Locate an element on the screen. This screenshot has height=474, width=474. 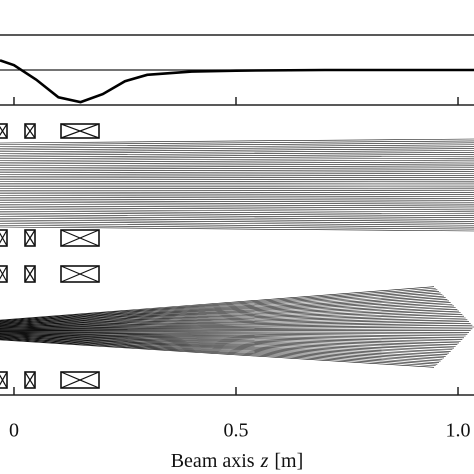
x-axis-unit: [m] is located at coordinates (288, 461).